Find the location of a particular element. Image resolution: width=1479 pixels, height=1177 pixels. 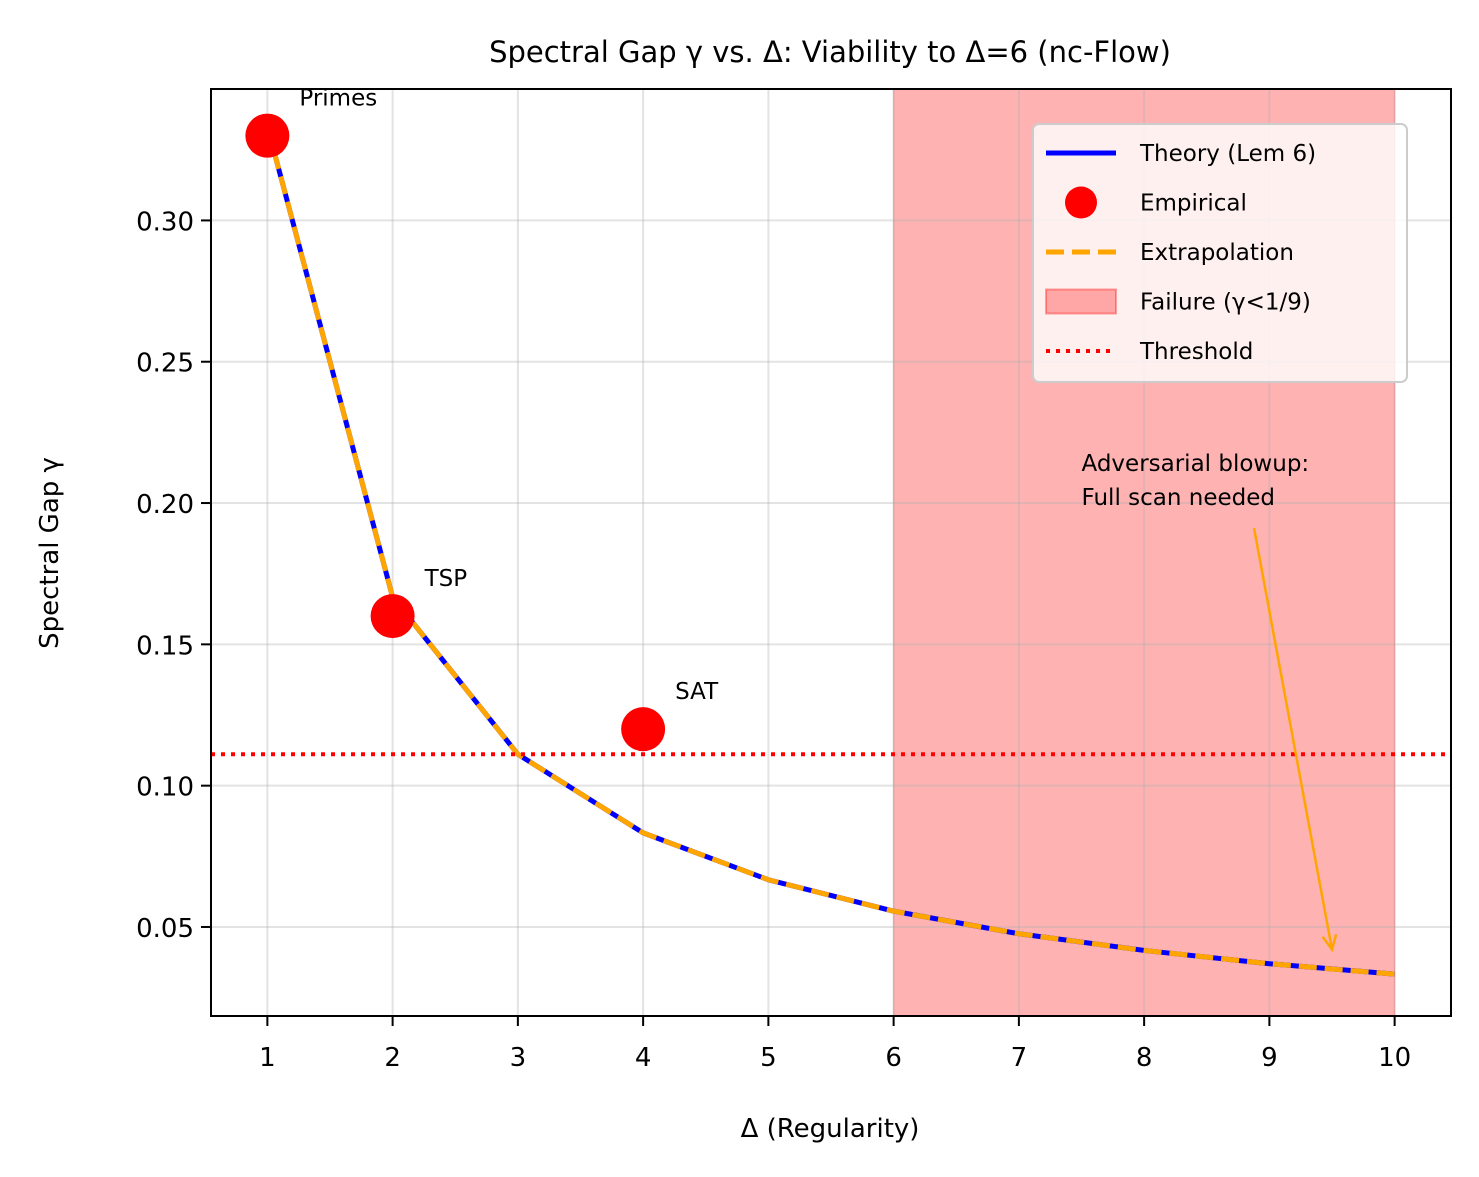

x-tick-label: 3 is located at coordinates (518, 1058).